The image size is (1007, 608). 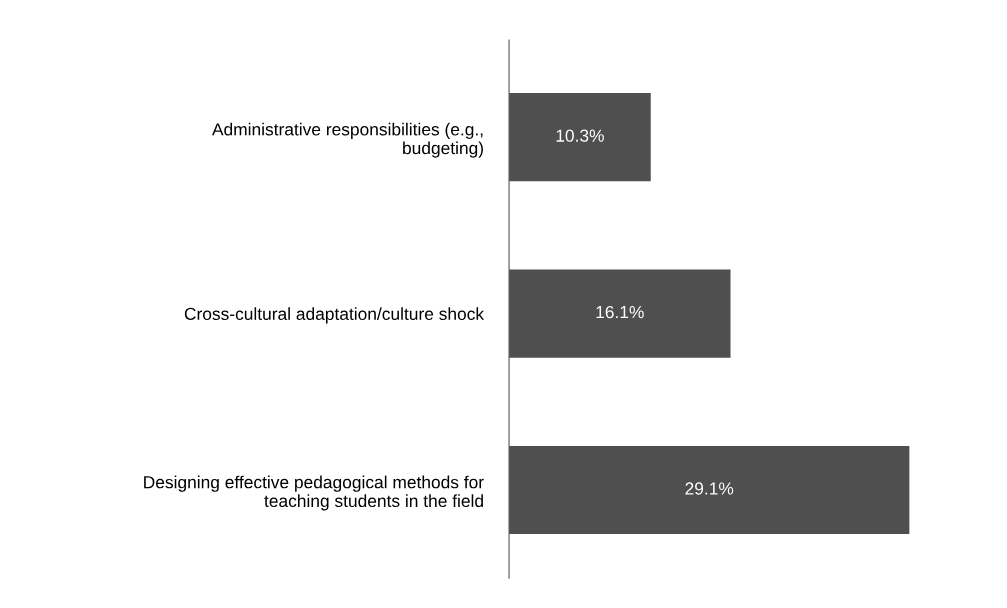 I want to click on y-tick-label: Administrative responsibilities (e.g., budgeting), so click(x=347, y=140).